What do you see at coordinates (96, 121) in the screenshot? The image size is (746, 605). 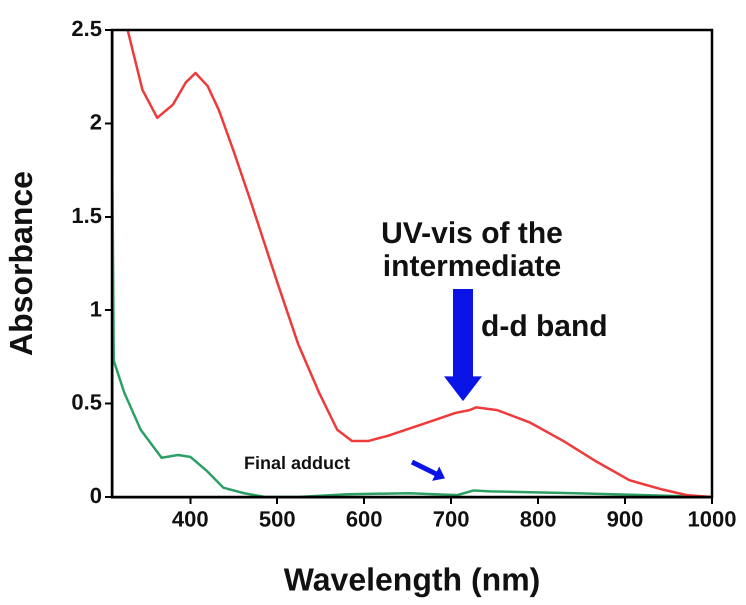 I see `y-tick-label: 2` at bounding box center [96, 121].